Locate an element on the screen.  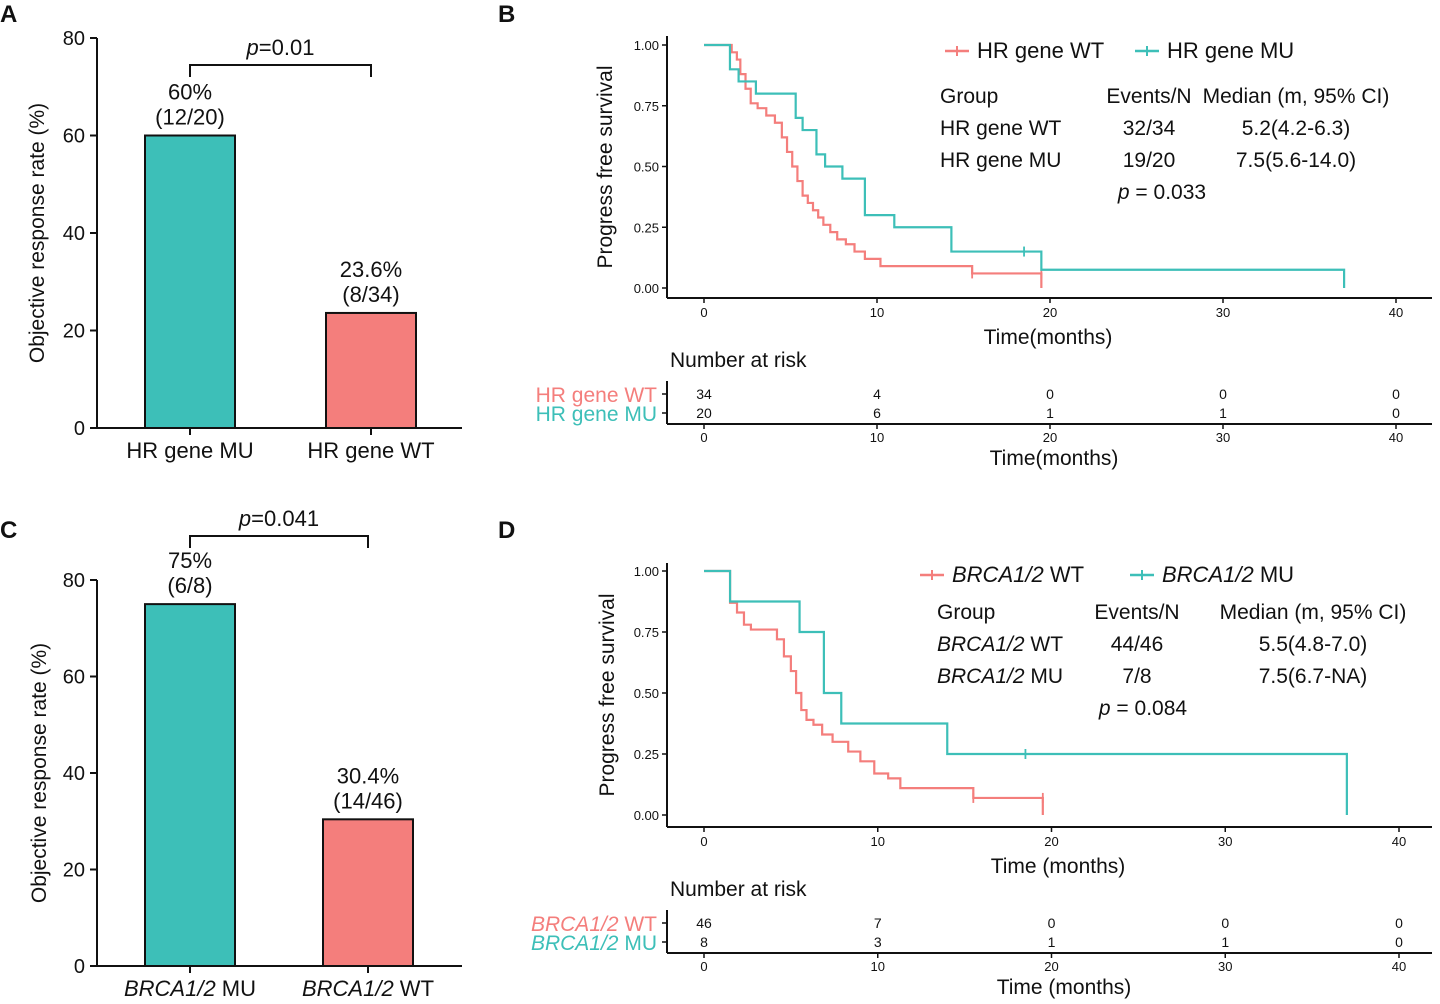
x-category-label: BRCA1/2 MU is located at coordinates (190, 988).